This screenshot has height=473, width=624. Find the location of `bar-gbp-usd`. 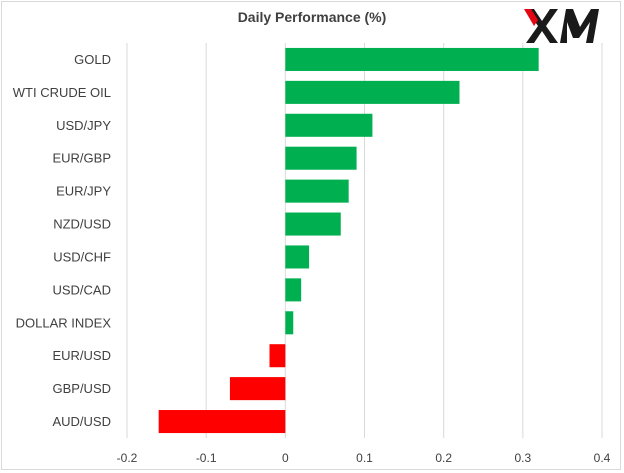

bar-gbp-usd is located at coordinates (257, 389).